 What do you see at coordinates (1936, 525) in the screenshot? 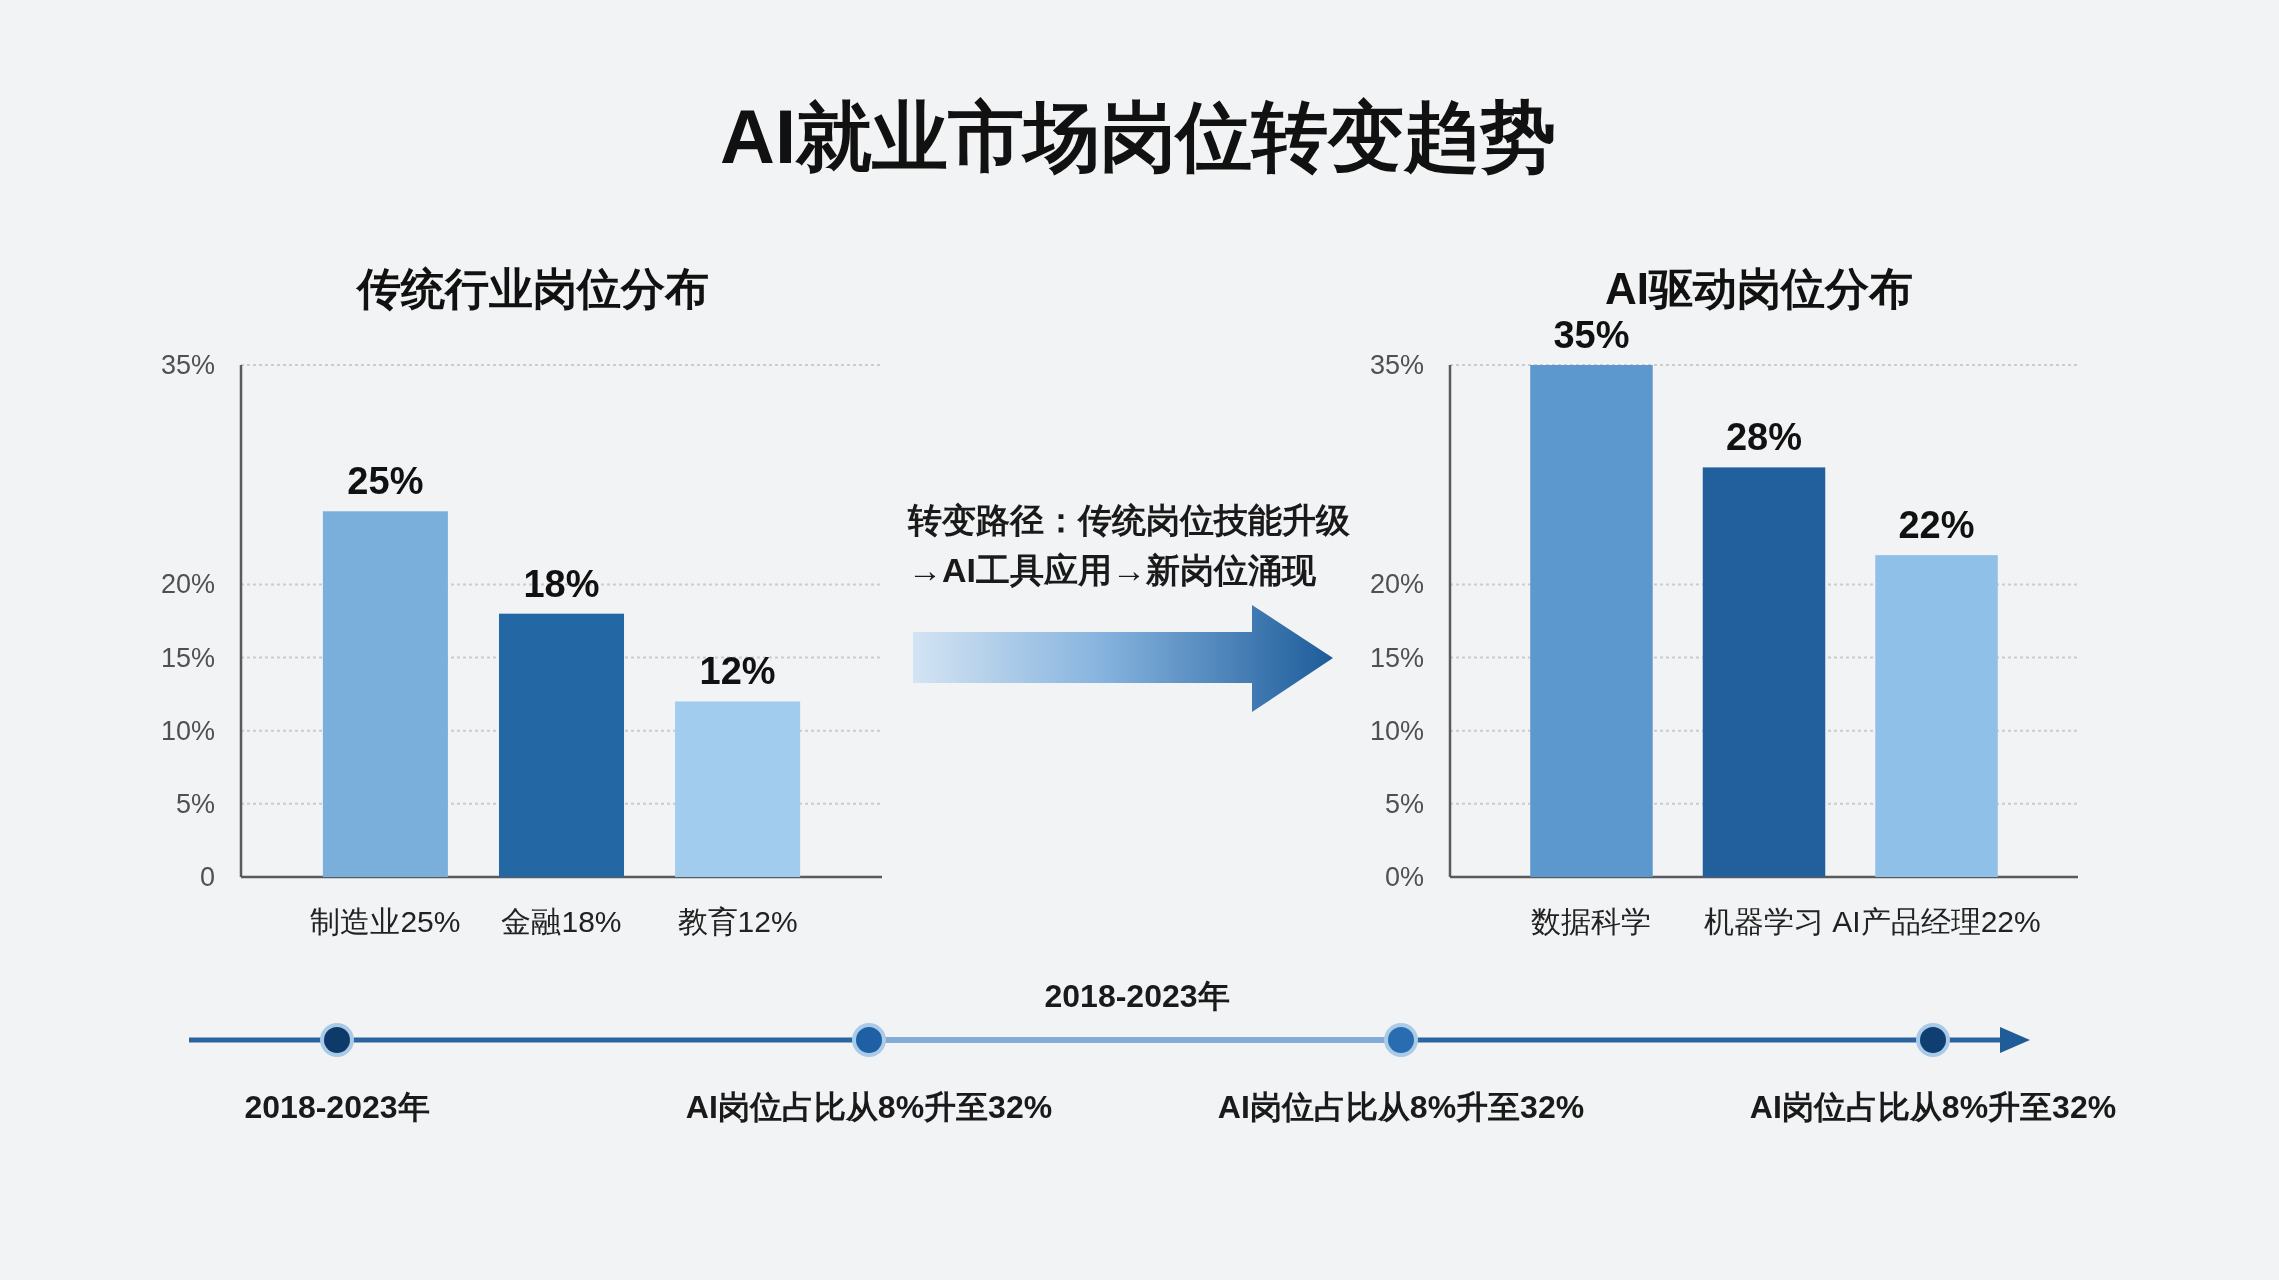
I see `data-label: 22%` at bounding box center [1936, 525].